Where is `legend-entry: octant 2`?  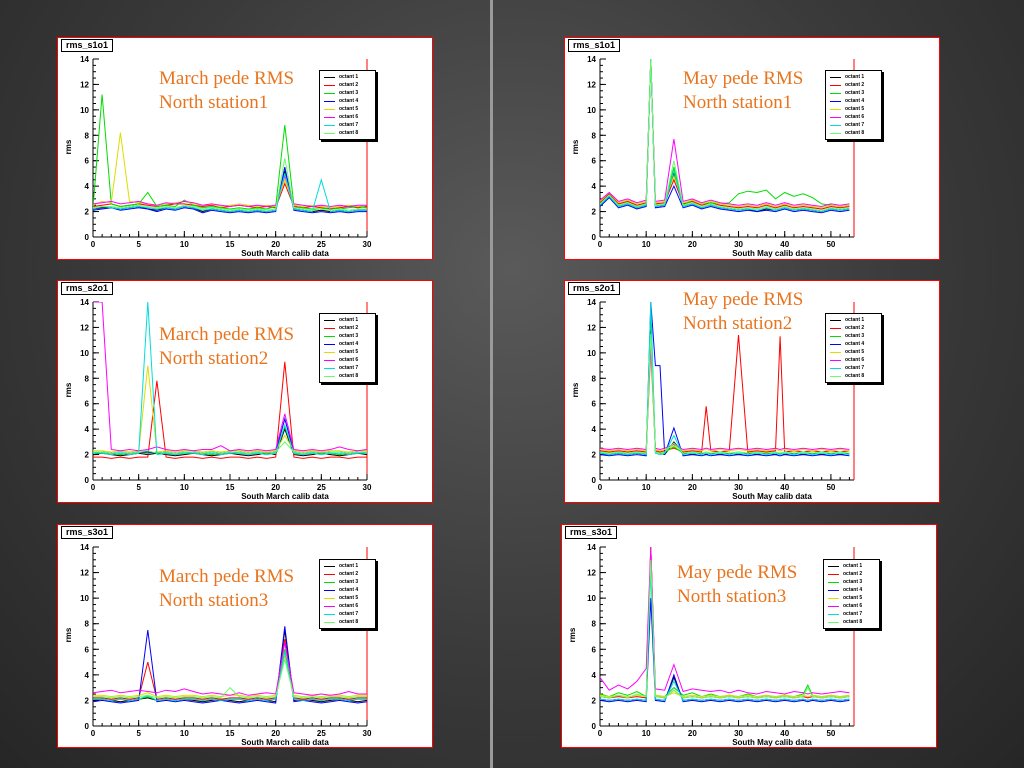
legend-entry: octant 2 is located at coordinates (853, 85).